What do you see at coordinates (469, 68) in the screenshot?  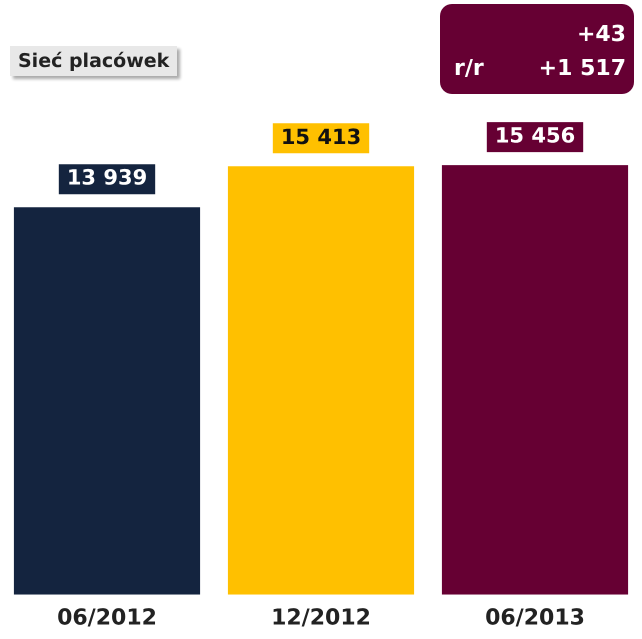 I see `text: r/r` at bounding box center [469, 68].